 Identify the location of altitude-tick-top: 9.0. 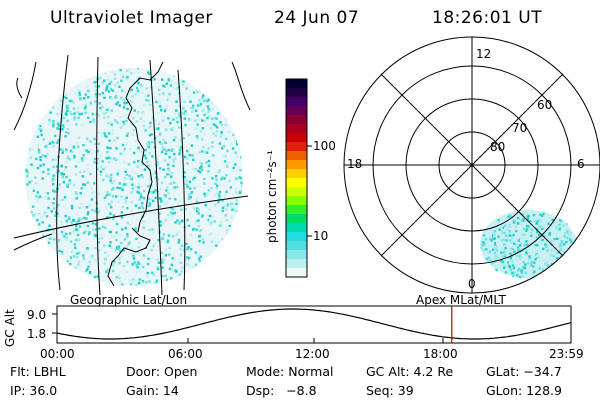
(37, 315).